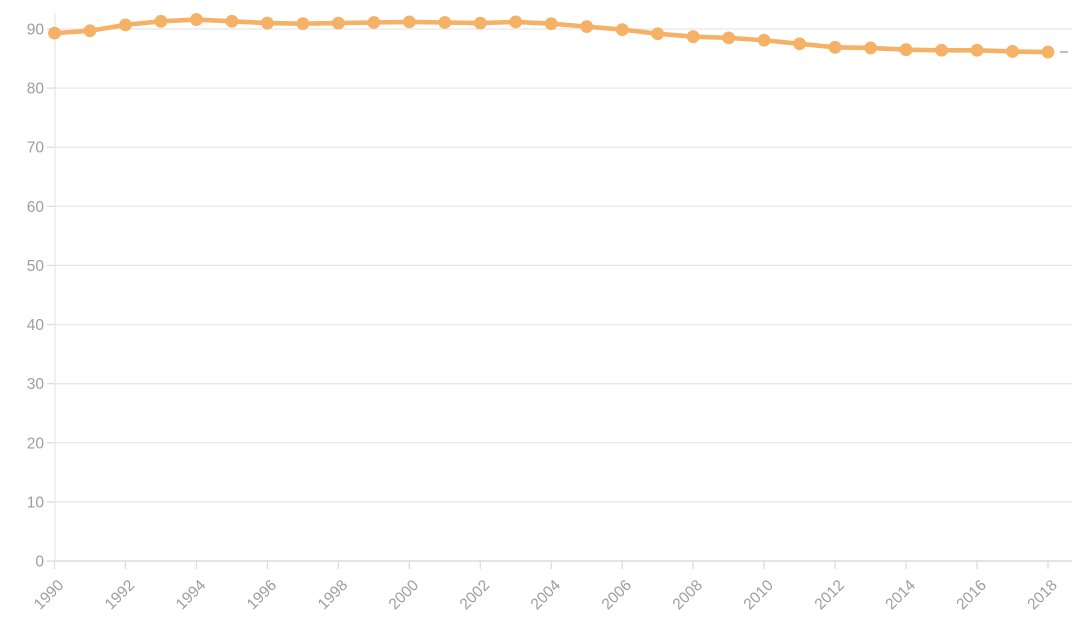  What do you see at coordinates (49, 595) in the screenshot?
I see `xtick-label-1990: 1990` at bounding box center [49, 595].